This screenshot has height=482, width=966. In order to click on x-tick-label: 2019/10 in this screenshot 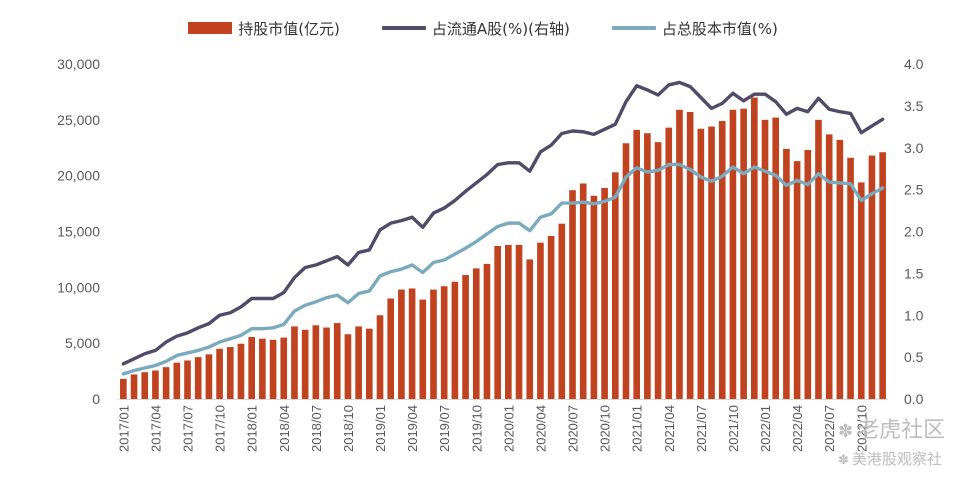, I will do `click(476, 428)`.